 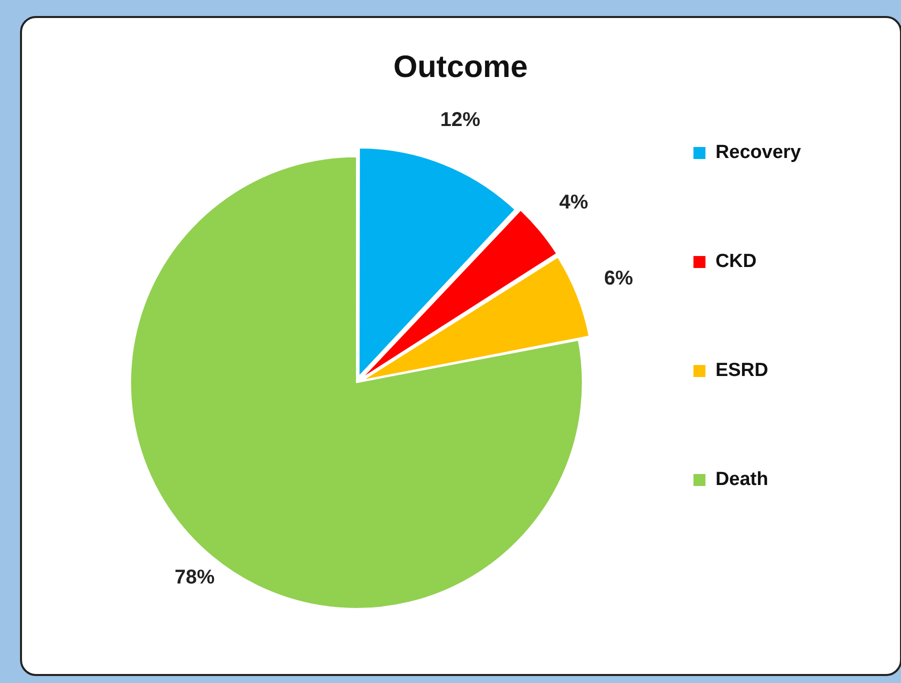 What do you see at coordinates (460, 120) in the screenshot?
I see `data-label: 12%` at bounding box center [460, 120].